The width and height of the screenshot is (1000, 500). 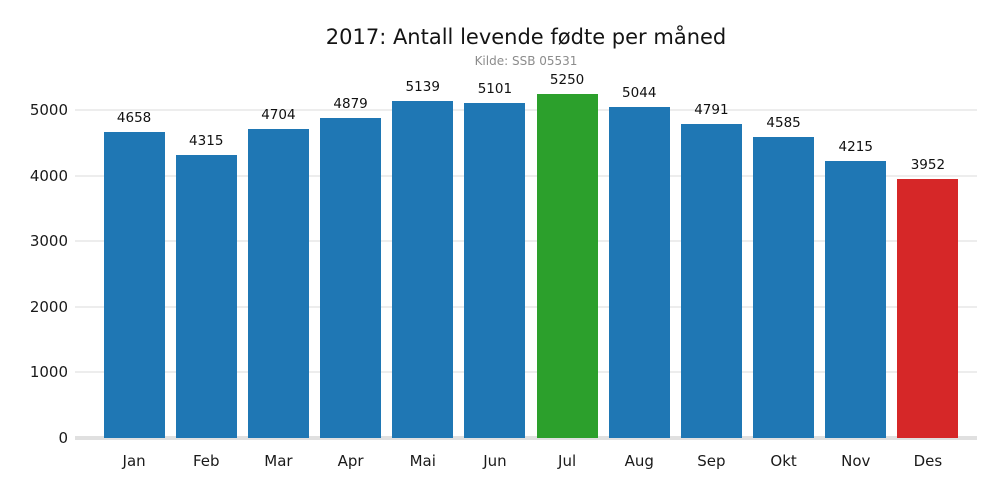 I want to click on y-tick-label: 5000, so click(x=48, y=110).